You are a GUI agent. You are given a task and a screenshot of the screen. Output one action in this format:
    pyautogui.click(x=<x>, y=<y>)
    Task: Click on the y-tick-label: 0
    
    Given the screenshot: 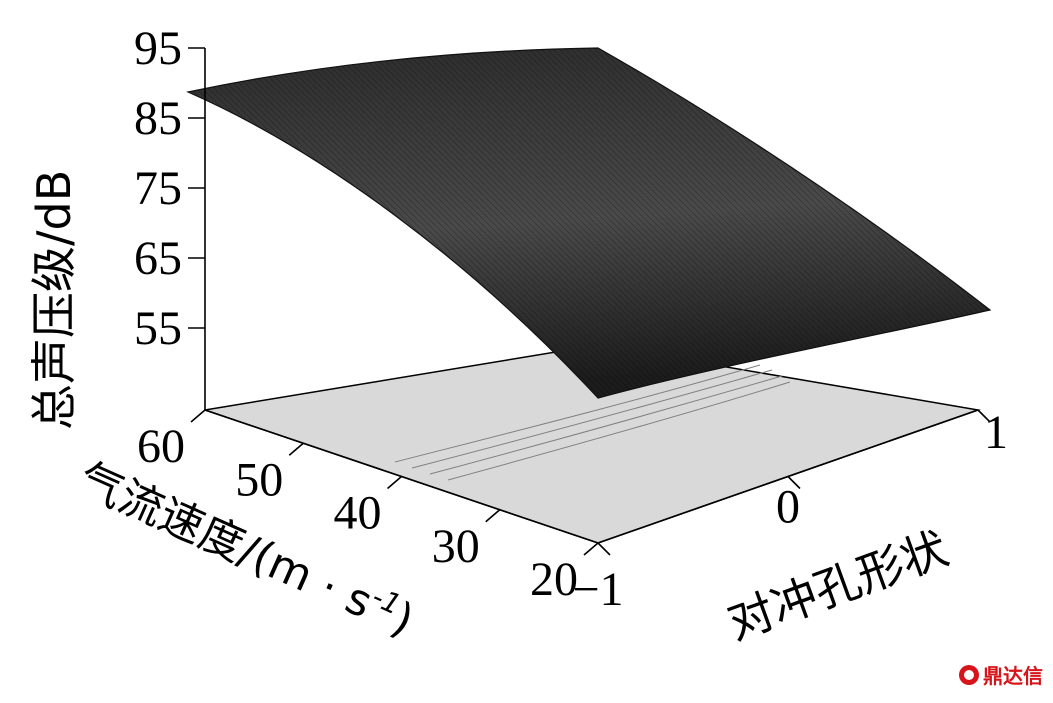 What is the action you would take?
    pyautogui.click(x=788, y=507)
    